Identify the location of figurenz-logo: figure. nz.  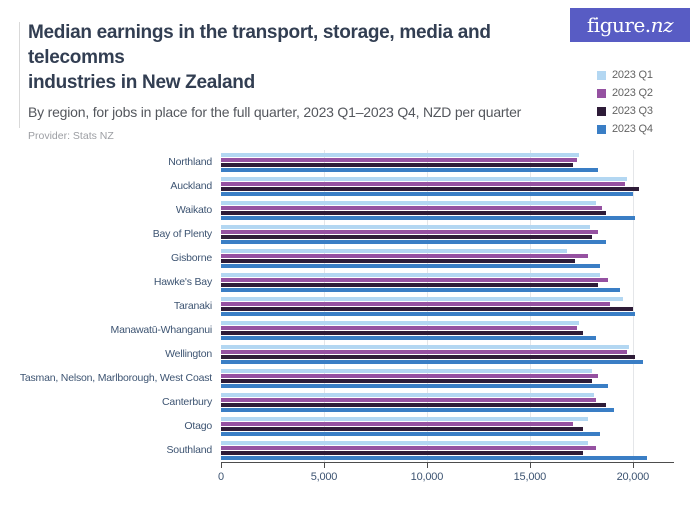
(630, 25).